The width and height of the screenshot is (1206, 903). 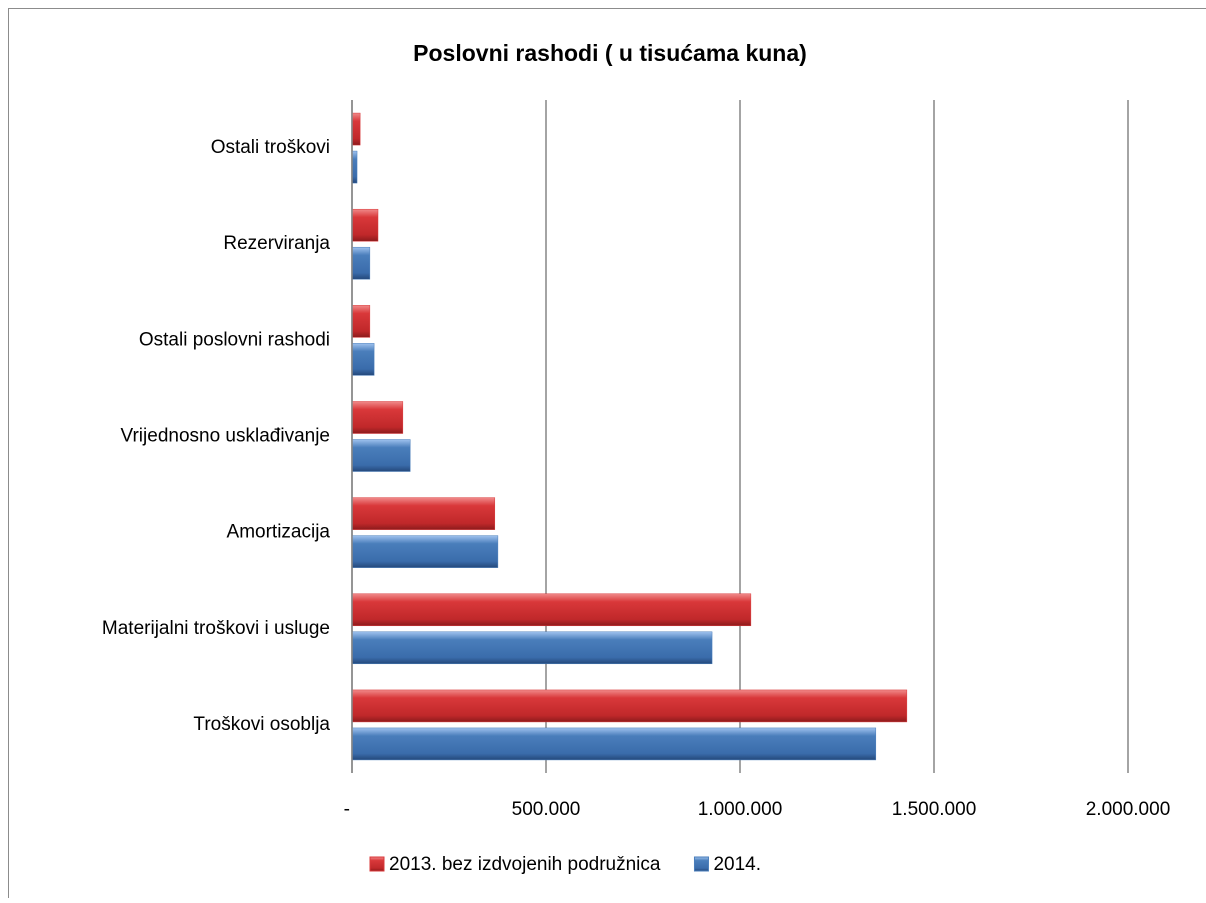 I want to click on x-tick-label: 1.000.000, so click(x=740, y=809).